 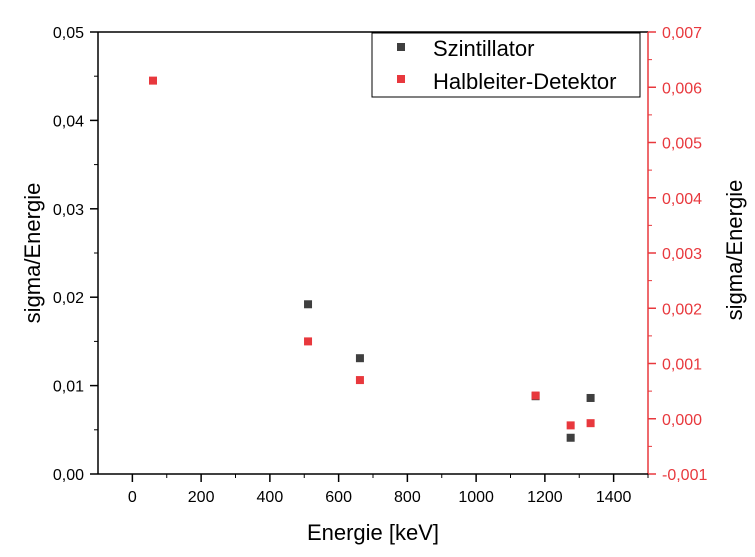 What do you see at coordinates (407, 497) in the screenshot?
I see `x-tick-label: 800` at bounding box center [407, 497].